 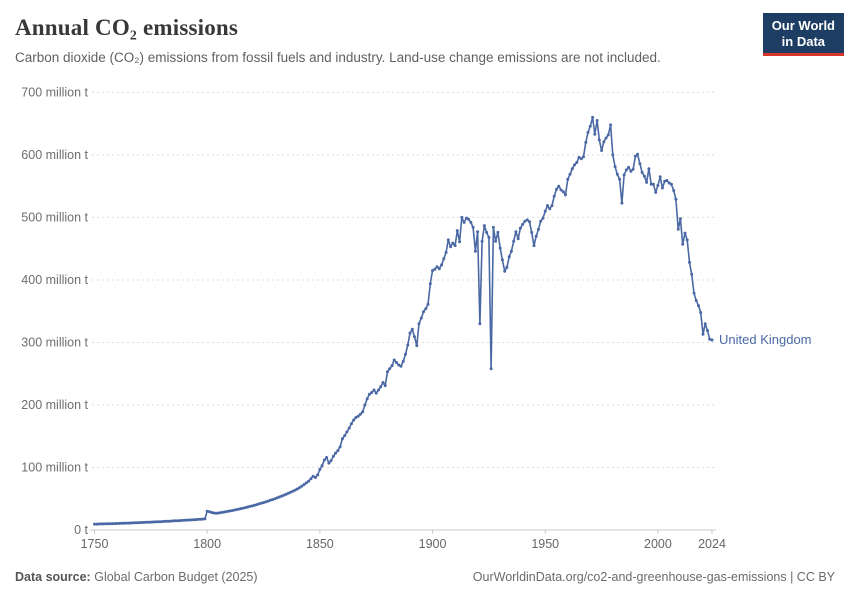 I want to click on entity-label: United Kingdom, so click(x=765, y=339).